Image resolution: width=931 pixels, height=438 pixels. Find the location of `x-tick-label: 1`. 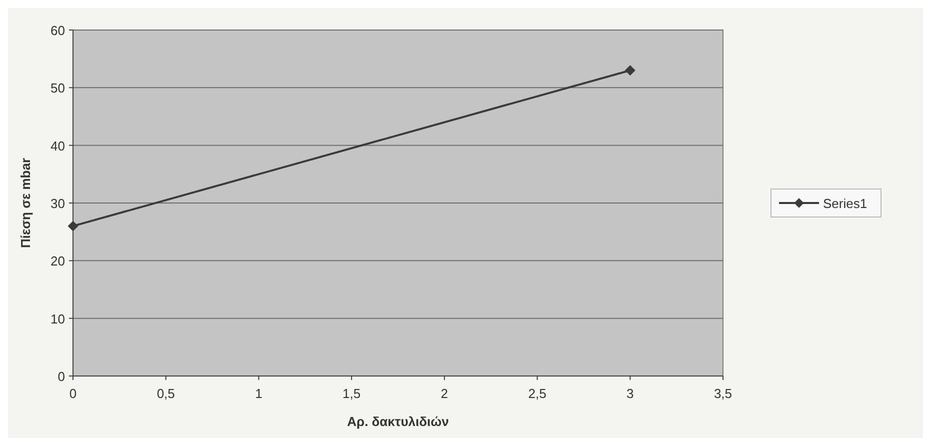

x-tick-label: 1 is located at coordinates (258, 393).